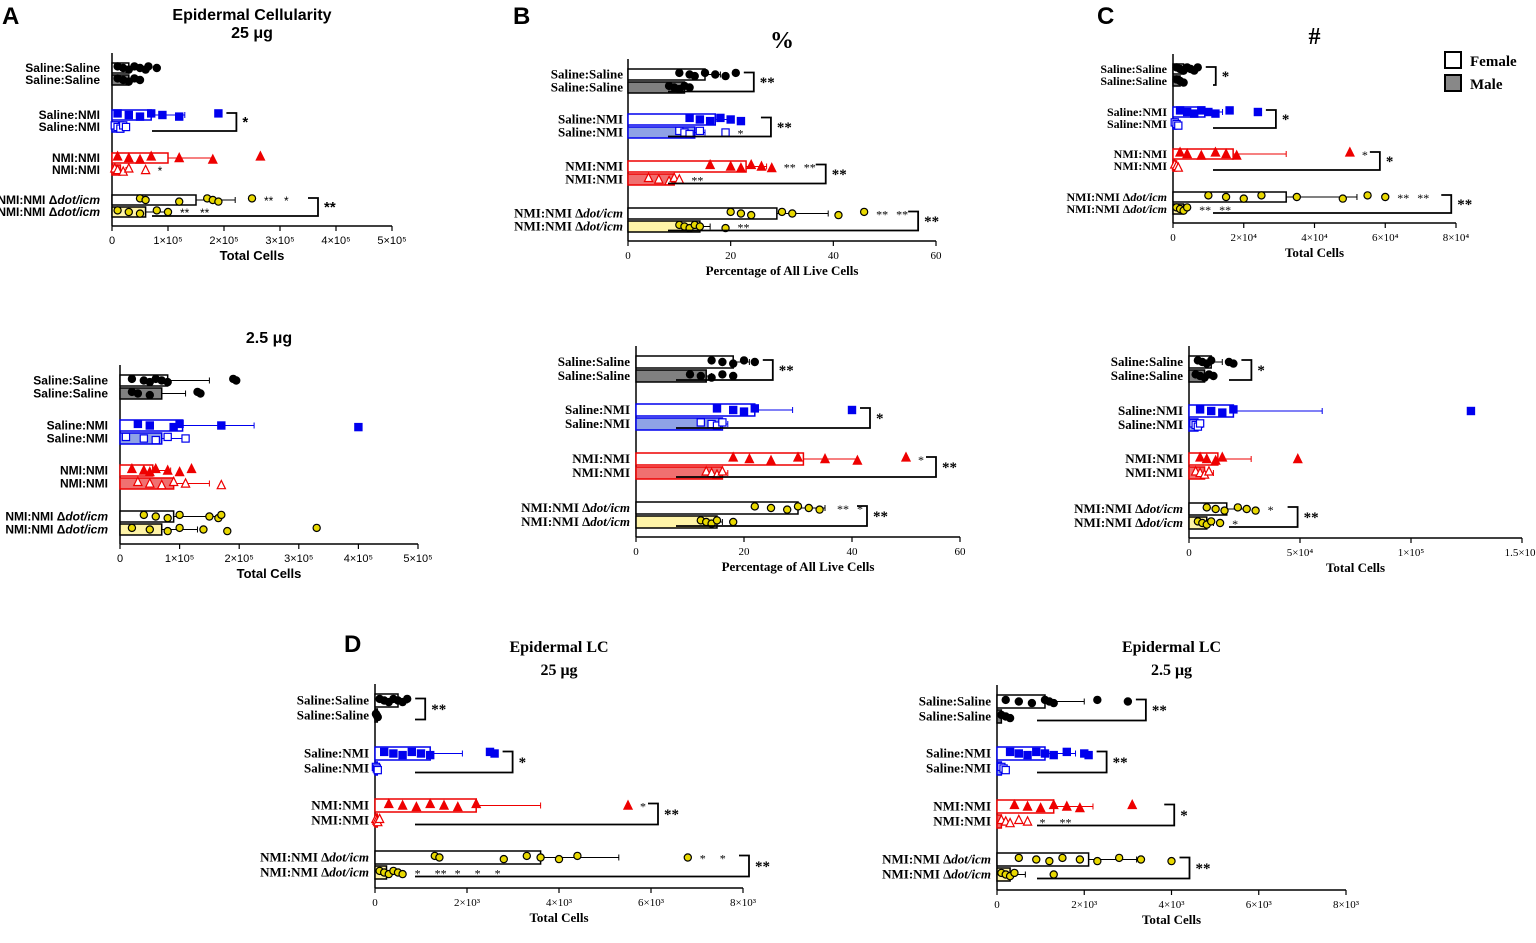 The width and height of the screenshot is (1536, 943). Describe the element at coordinates (1390, 162) in the screenshot. I see `bracket-significance-label: *` at that location.